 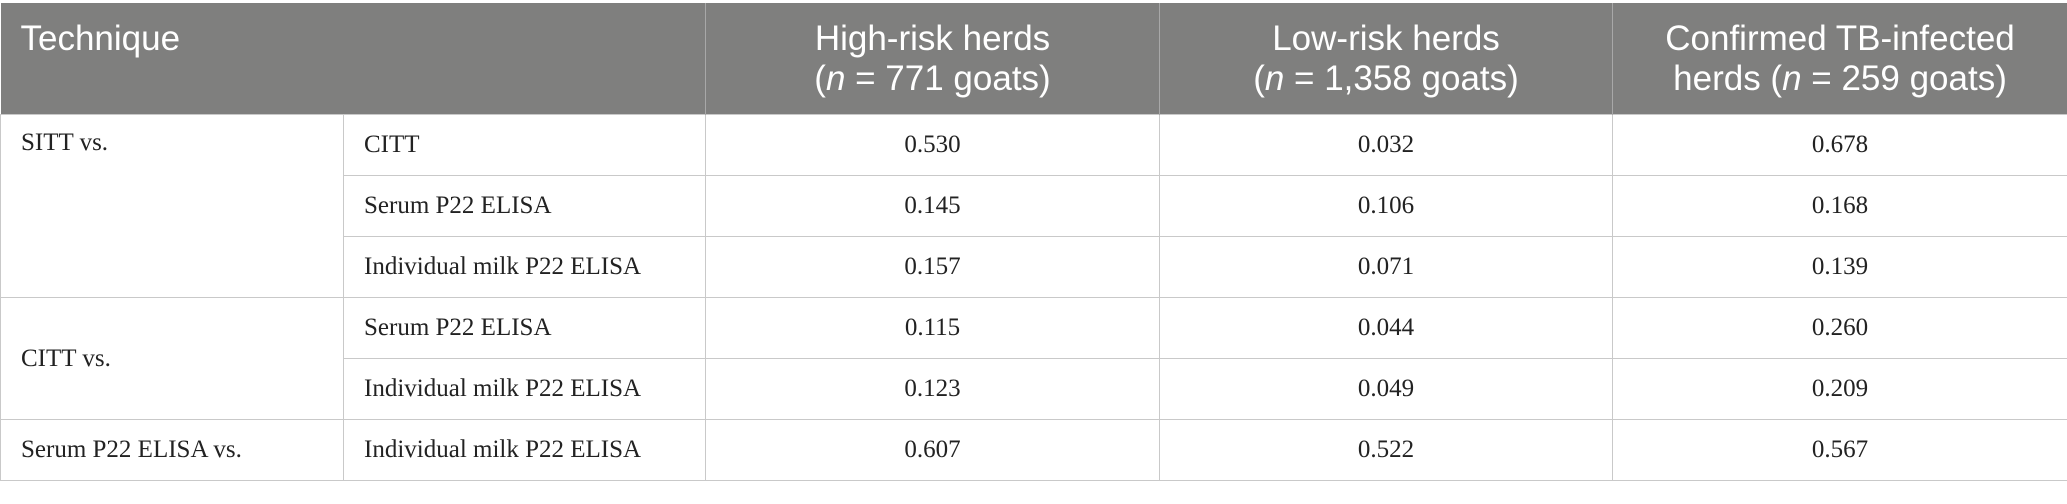 I want to click on group-label: Serum P22 ELISA vs., so click(x=172, y=450).